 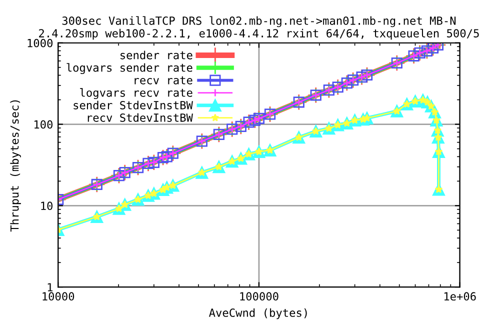 I want to click on legend-label: sender rate, so click(x=156, y=55).